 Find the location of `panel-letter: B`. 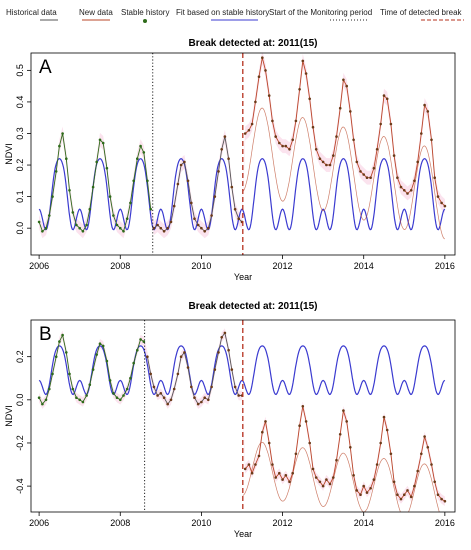

panel-letter: B is located at coordinates (45, 334).